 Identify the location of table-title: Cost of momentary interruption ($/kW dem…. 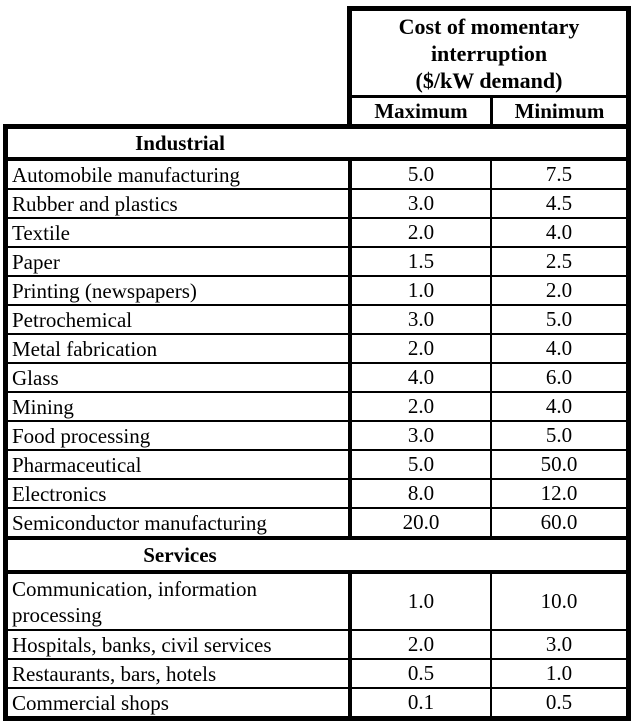
(489, 54).